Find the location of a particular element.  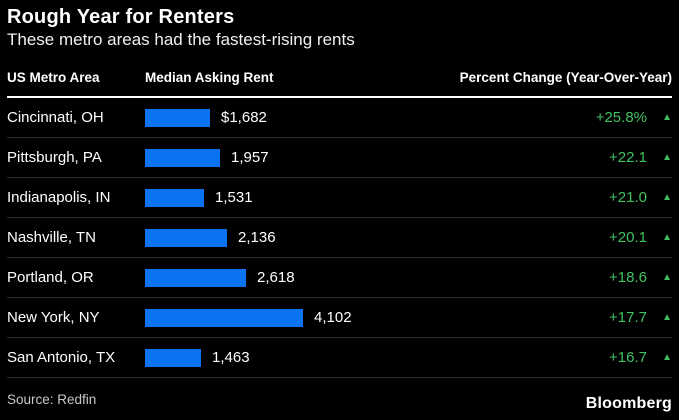

percent-cell: +18.6 ▲ is located at coordinates (629, 277).